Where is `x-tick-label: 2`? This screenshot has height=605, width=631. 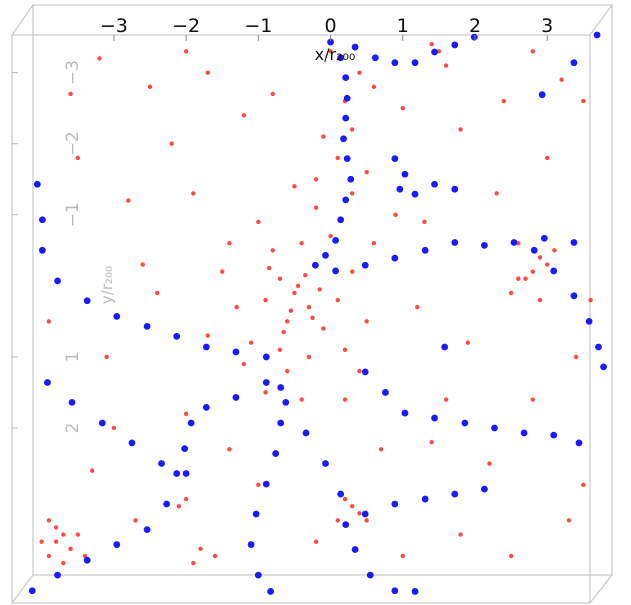
x-tick-label: 2 is located at coordinates (475, 26).